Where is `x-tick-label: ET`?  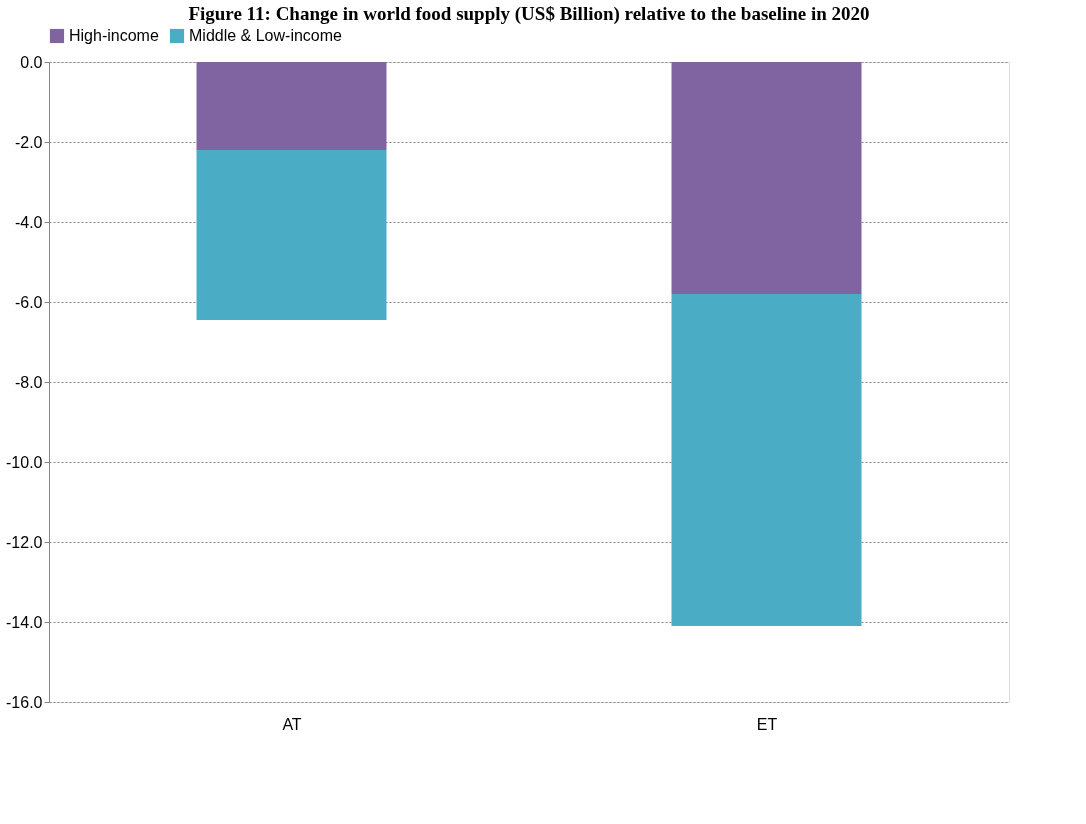
x-tick-label: ET is located at coordinates (767, 724).